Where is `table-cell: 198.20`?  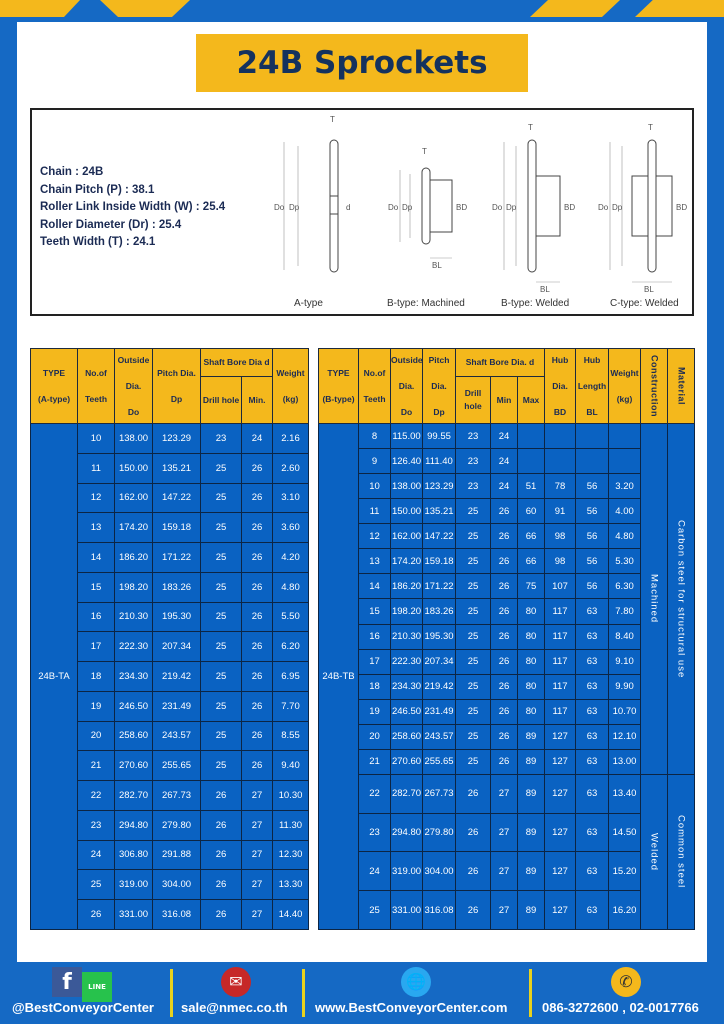 table-cell: 198.20 is located at coordinates (133, 587).